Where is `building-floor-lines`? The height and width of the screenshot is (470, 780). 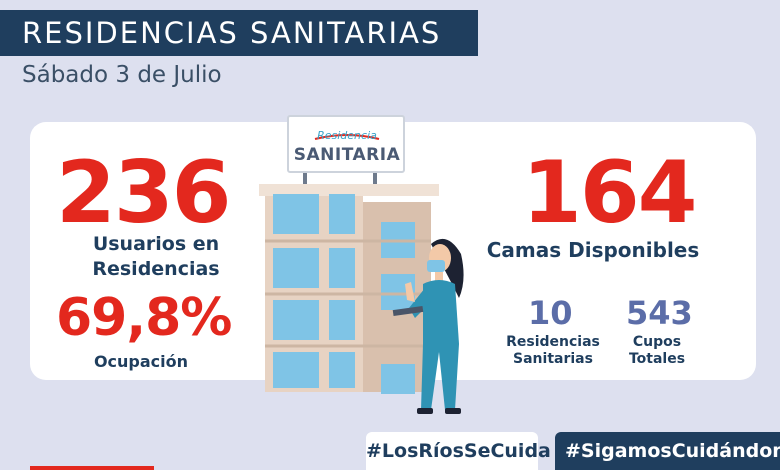
building-floor-lines is located at coordinates (348, 293).